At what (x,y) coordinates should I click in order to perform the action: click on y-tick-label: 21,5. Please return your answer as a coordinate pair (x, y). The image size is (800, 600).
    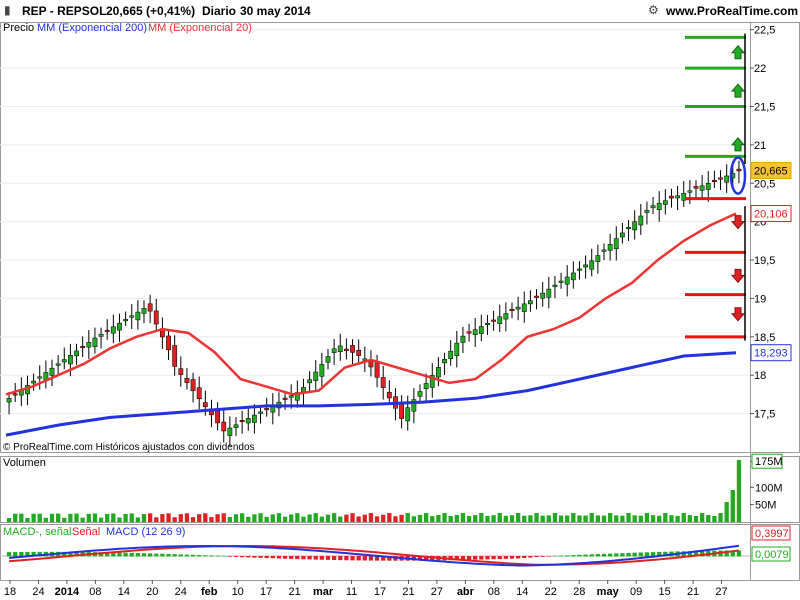
    Looking at the image, I should click on (764, 107).